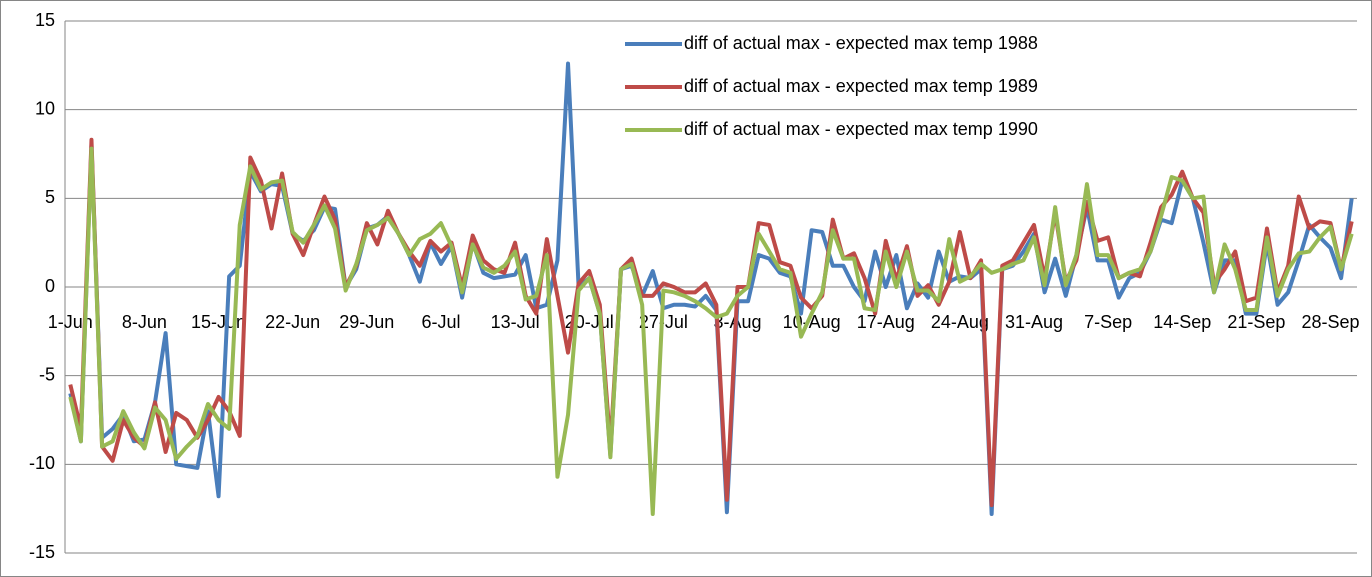 This screenshot has width=1372, height=577. I want to click on y-tick-label: -15, so click(42, 552).